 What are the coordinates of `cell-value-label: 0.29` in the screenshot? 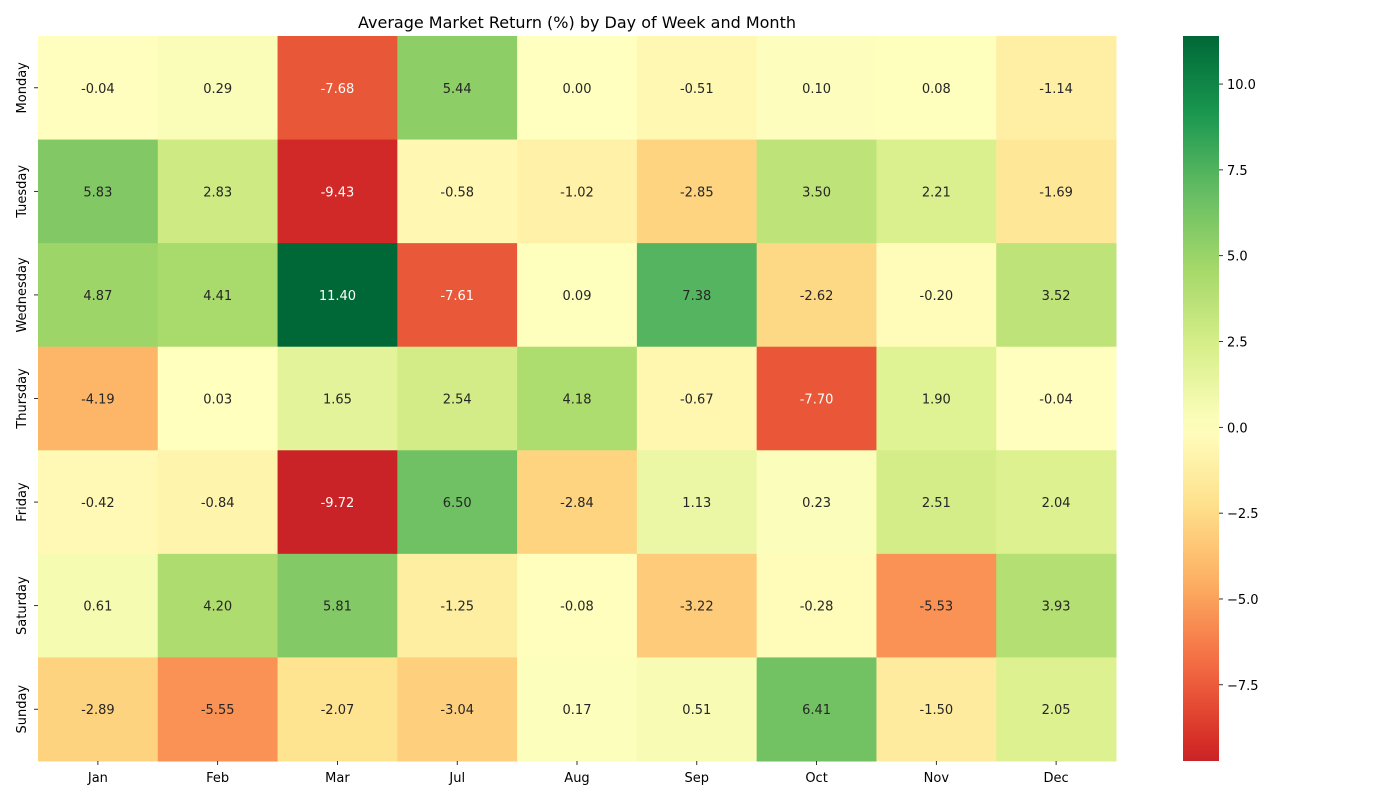 It's located at (217, 89).